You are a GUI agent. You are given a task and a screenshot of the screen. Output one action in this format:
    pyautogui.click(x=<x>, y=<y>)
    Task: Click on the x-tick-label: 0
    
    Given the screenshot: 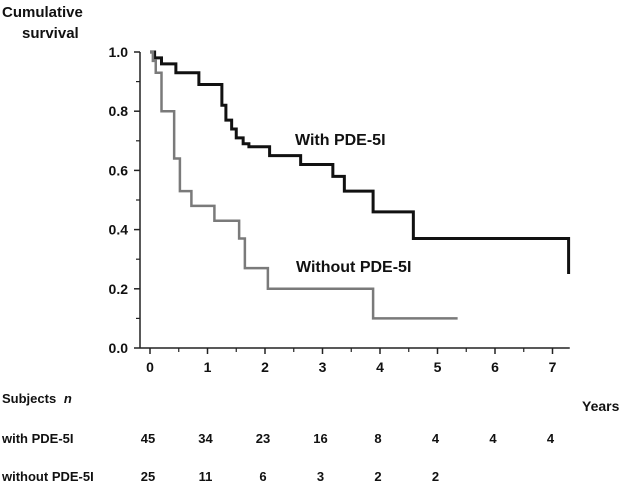 What is the action you would take?
    pyautogui.click(x=150, y=367)
    